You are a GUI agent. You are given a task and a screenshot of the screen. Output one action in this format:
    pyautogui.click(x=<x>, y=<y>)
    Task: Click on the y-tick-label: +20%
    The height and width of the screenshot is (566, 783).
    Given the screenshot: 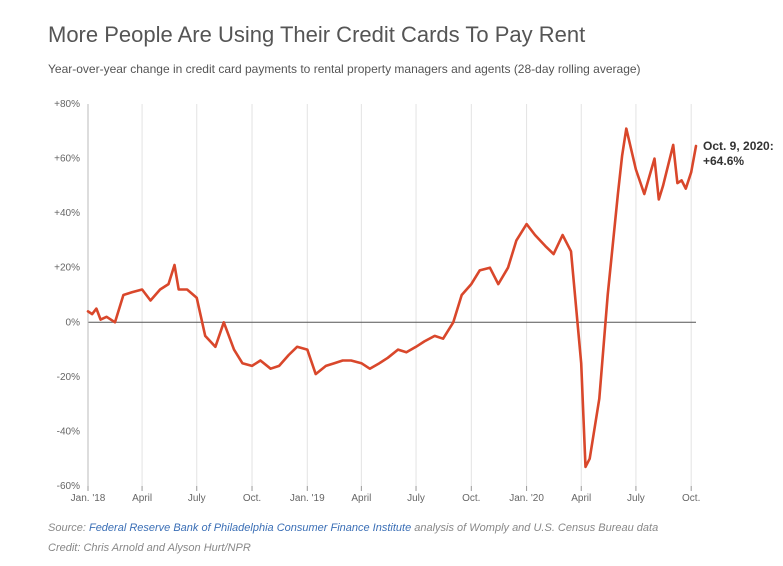 What is the action you would take?
    pyautogui.click(x=67, y=268)
    